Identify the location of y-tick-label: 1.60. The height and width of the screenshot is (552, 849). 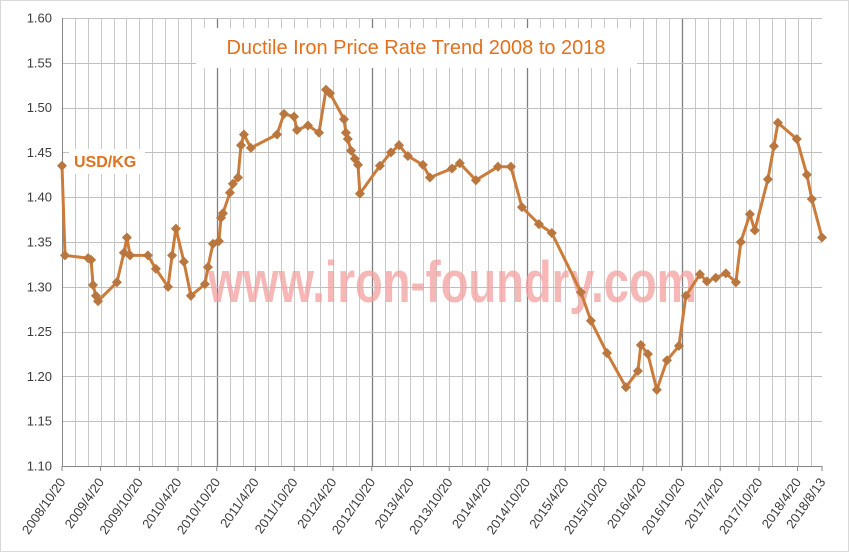
(39, 18).